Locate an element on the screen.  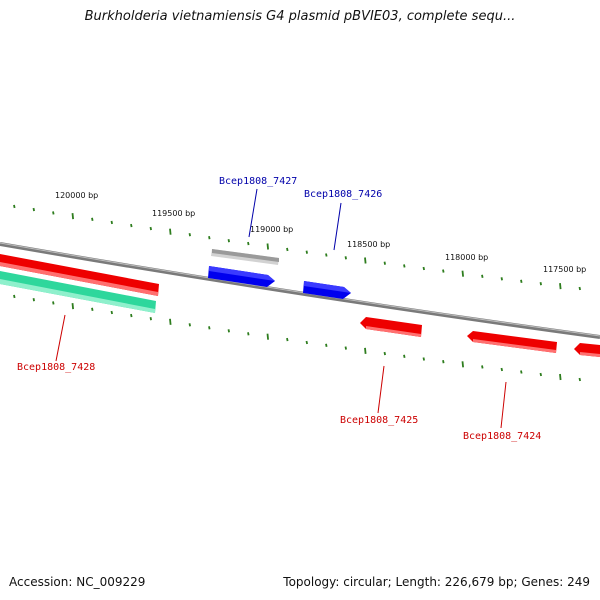
gene-rna is located at coordinates (78, 292).